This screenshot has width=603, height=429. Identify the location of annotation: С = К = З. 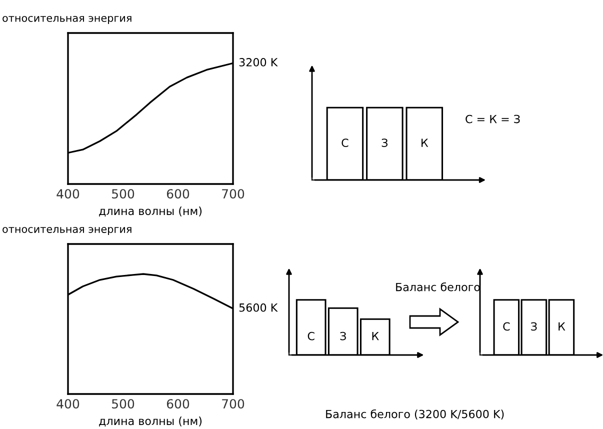
(493, 119).